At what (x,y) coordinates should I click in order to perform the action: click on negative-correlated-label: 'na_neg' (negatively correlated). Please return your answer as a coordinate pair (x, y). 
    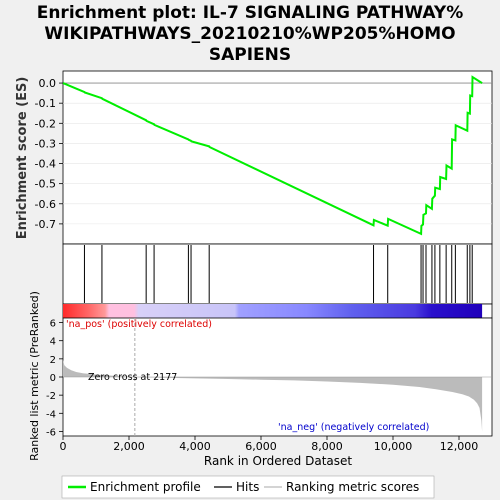
    Looking at the image, I should click on (353, 427).